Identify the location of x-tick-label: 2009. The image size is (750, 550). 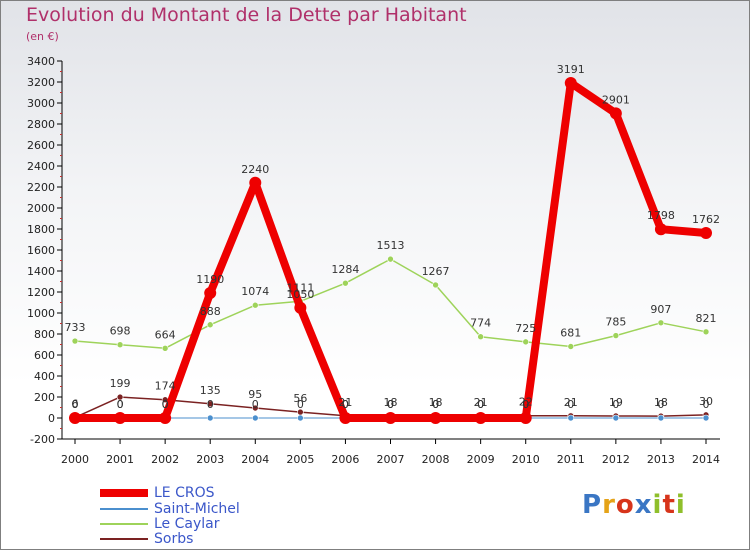
(481, 459).